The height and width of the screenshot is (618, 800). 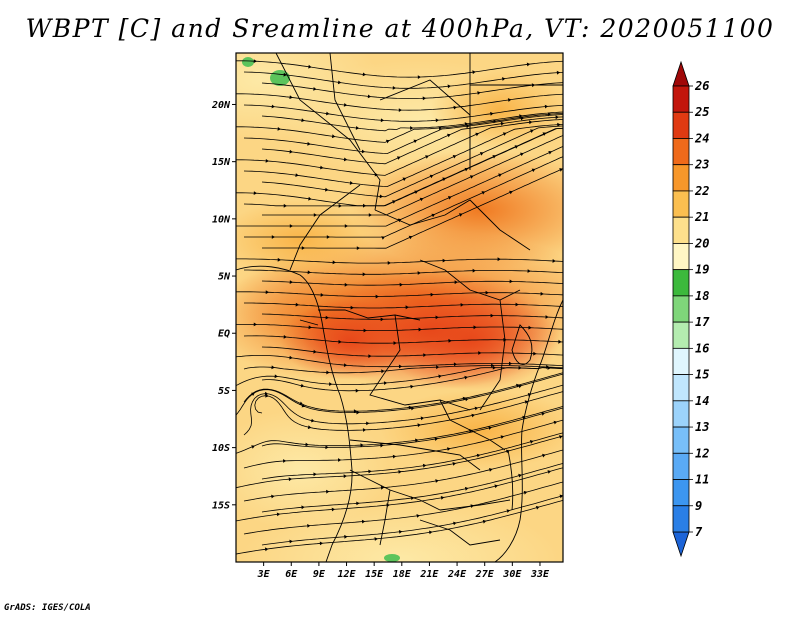 What do you see at coordinates (221, 105) in the screenshot?
I see `lat-tick-label: 20N` at bounding box center [221, 105].